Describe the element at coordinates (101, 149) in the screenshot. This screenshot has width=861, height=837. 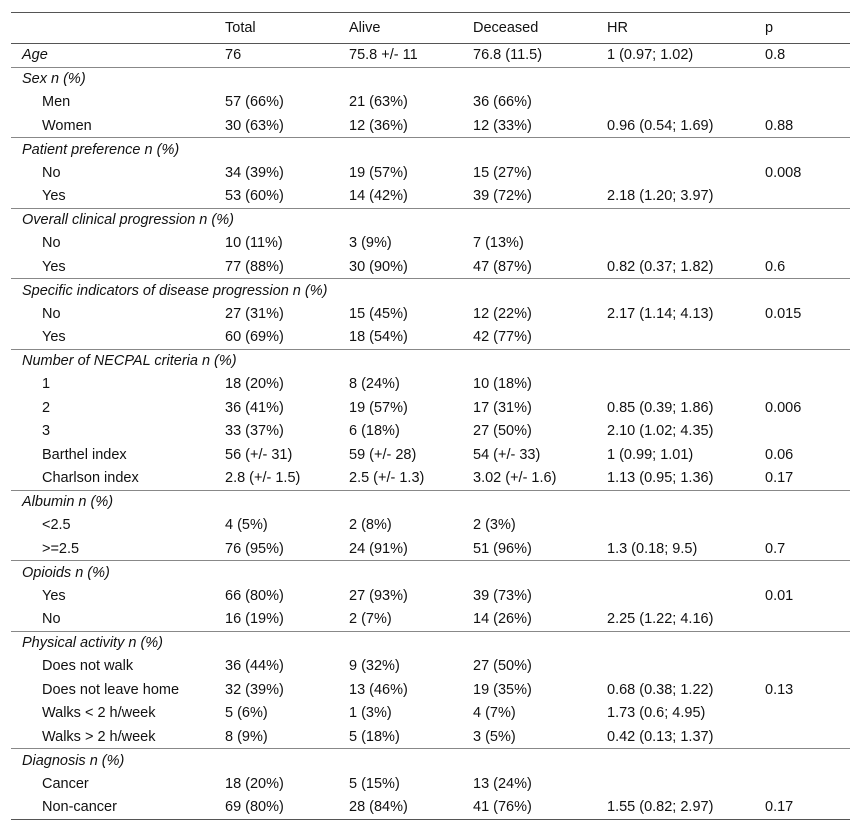
I see `row-label: Patient preference n (%)` at that location.